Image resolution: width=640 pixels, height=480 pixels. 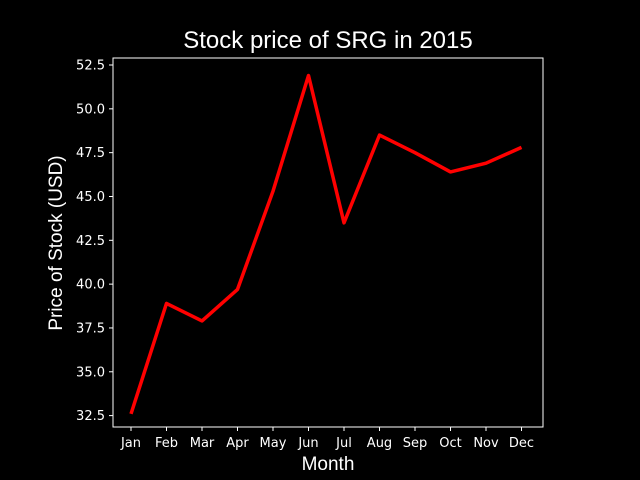 What do you see at coordinates (486, 443) in the screenshot?
I see `x-tick-label: Nov` at bounding box center [486, 443].